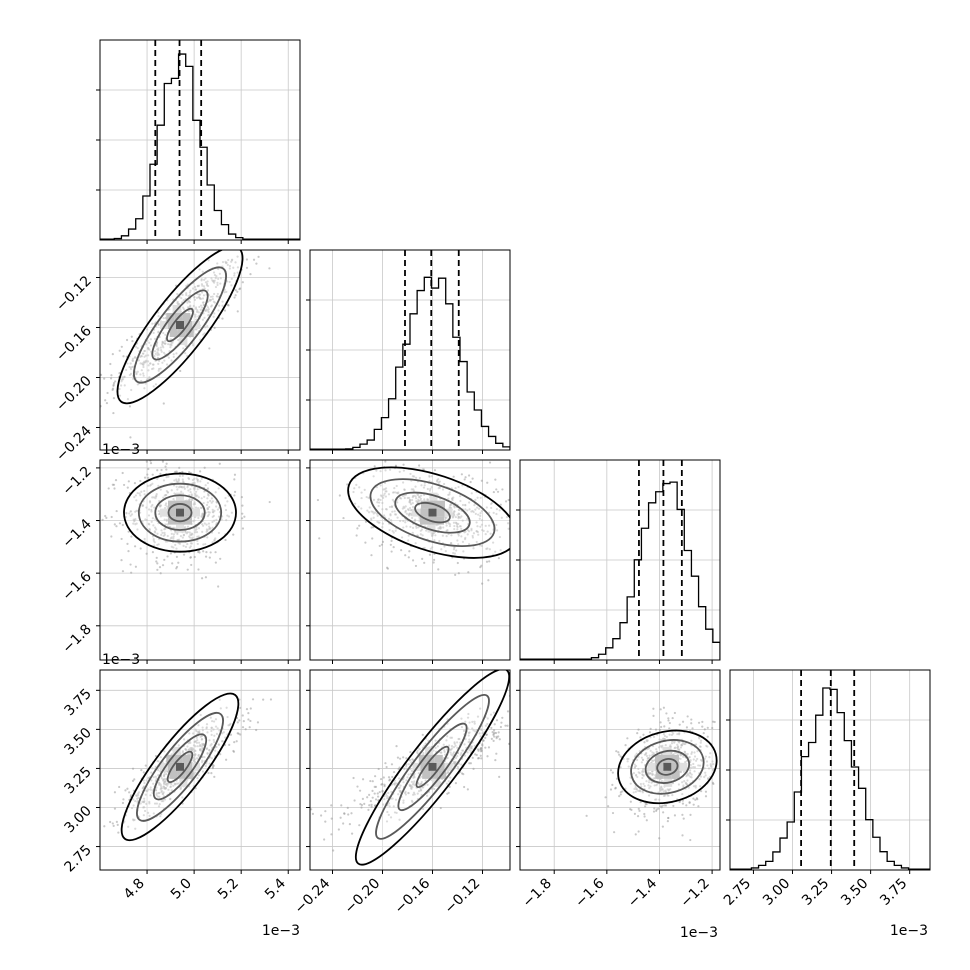 This screenshot has height=970, width=970. I want to click on y-tick-label: 3.25, so click(77, 780).